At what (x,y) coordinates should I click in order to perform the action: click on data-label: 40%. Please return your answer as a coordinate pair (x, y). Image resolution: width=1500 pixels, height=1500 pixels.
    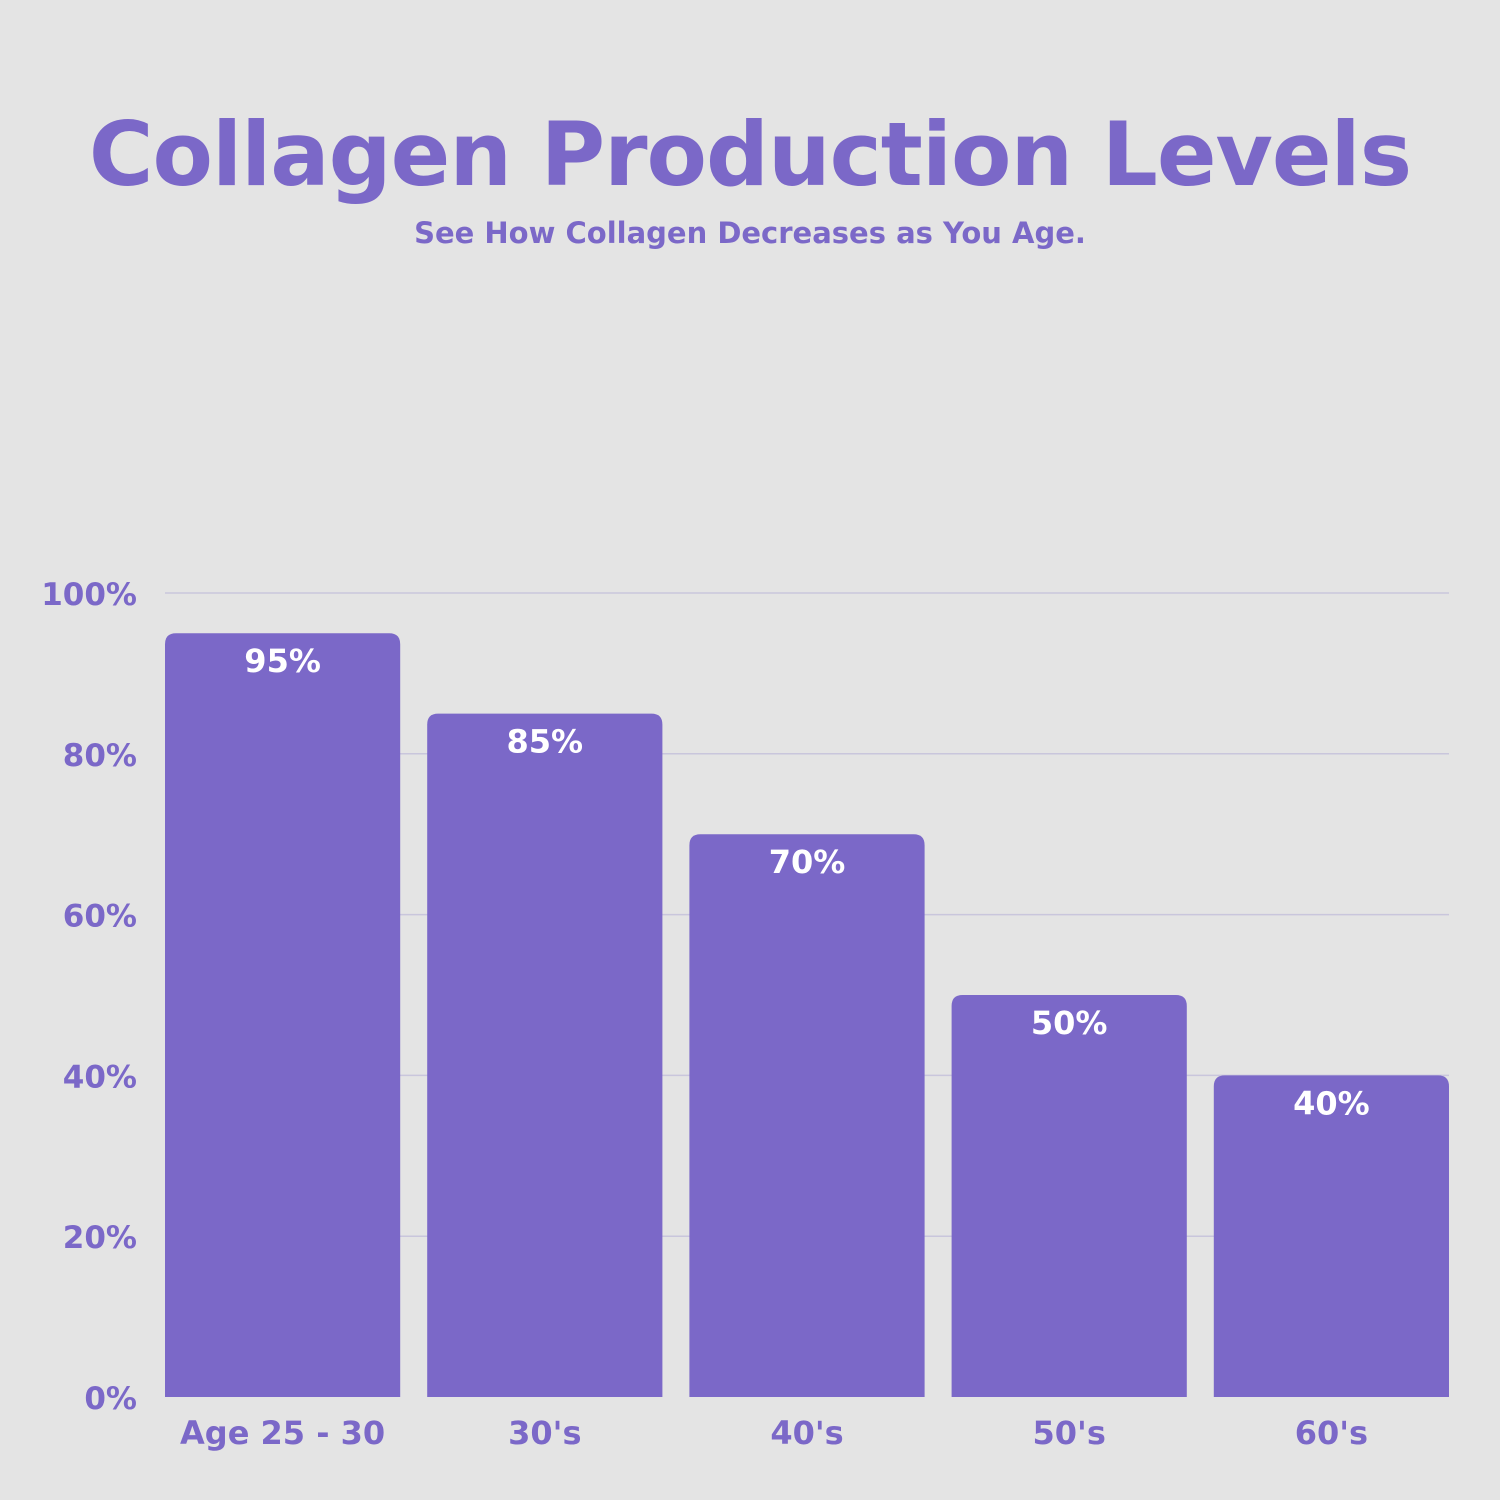
    Looking at the image, I should click on (1331, 1103).